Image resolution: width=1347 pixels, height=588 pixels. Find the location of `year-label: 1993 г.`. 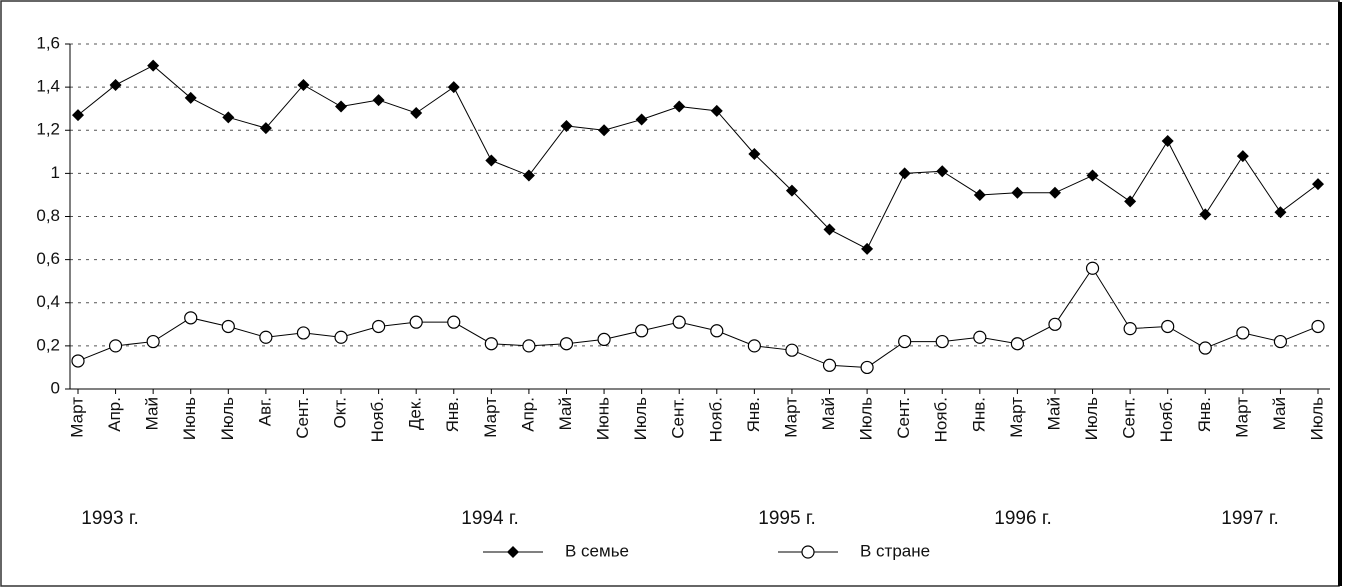

year-label: 1993 г. is located at coordinates (109, 518).